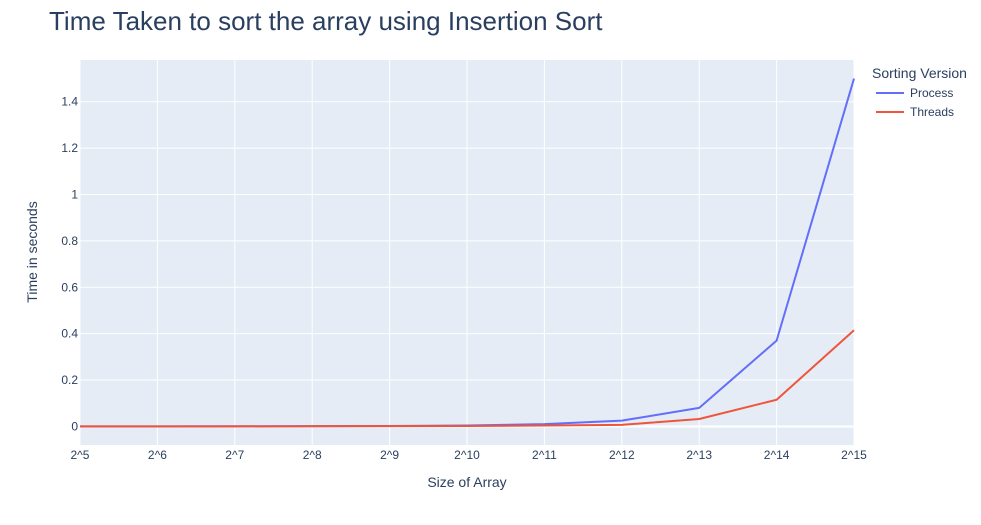  What do you see at coordinates (932, 112) in the screenshot?
I see `legend-label: Threads` at bounding box center [932, 112].